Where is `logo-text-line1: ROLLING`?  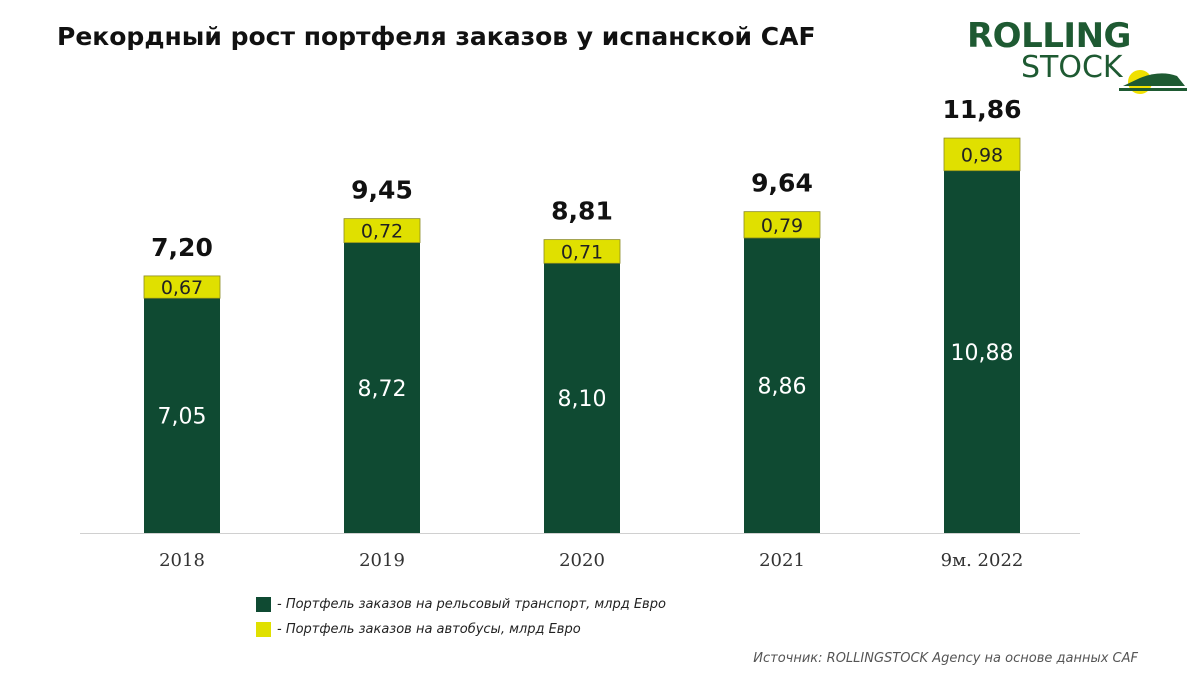 logo-text-line1: ROLLING is located at coordinates (1049, 36).